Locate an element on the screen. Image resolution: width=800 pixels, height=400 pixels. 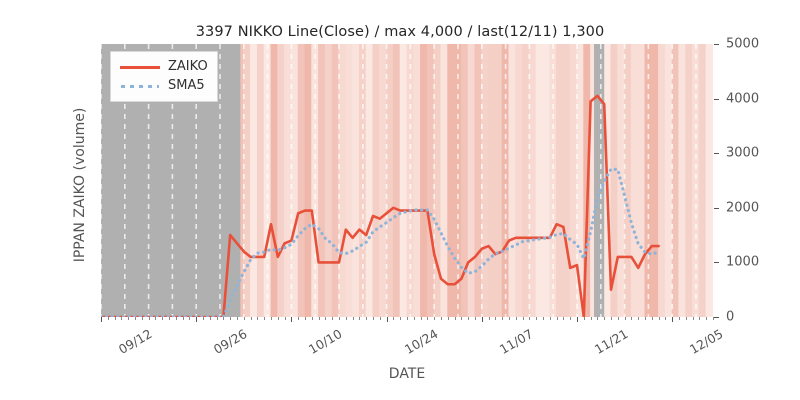
x-tick-label: 11/07 is located at coordinates (516, 342).